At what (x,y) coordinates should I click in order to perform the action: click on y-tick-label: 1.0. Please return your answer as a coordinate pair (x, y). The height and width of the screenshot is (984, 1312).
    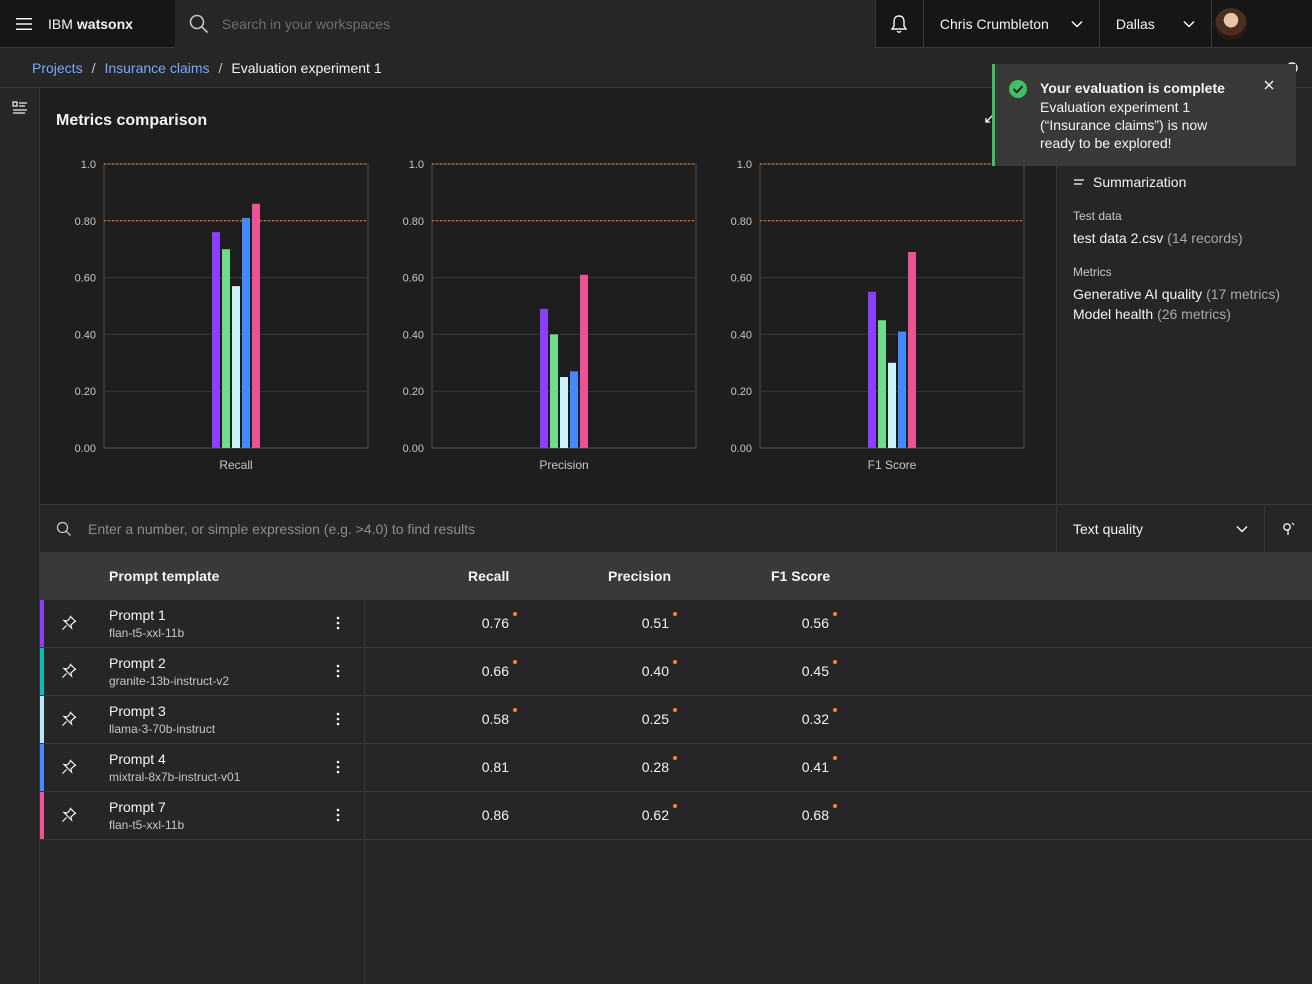
    Looking at the image, I should click on (744, 165).